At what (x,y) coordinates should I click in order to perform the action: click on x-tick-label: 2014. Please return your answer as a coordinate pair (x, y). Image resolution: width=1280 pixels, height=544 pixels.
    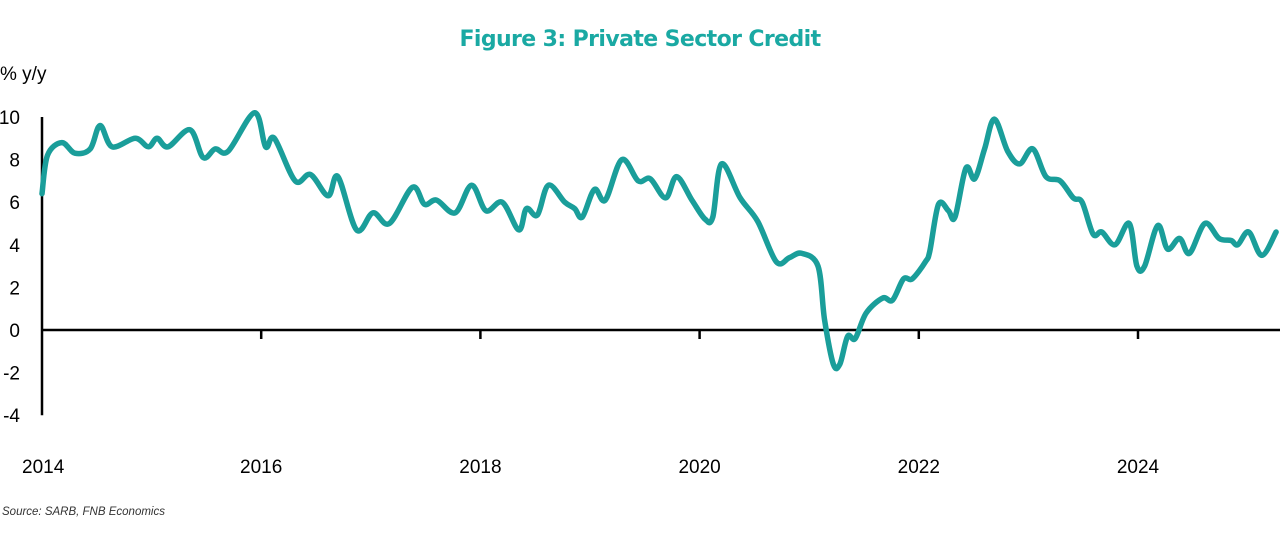
    Looking at the image, I should click on (43, 467).